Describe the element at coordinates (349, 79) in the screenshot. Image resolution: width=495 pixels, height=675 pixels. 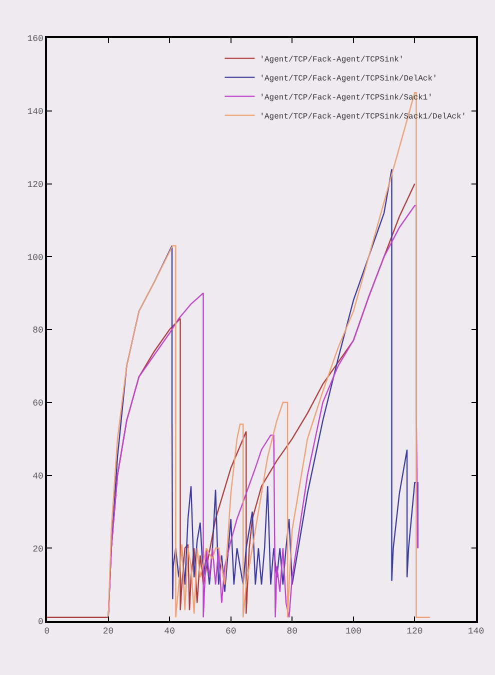
I see `legend-label: 'Agent/TCP/Fack-Agent/TCPSink/DelAck'` at that location.